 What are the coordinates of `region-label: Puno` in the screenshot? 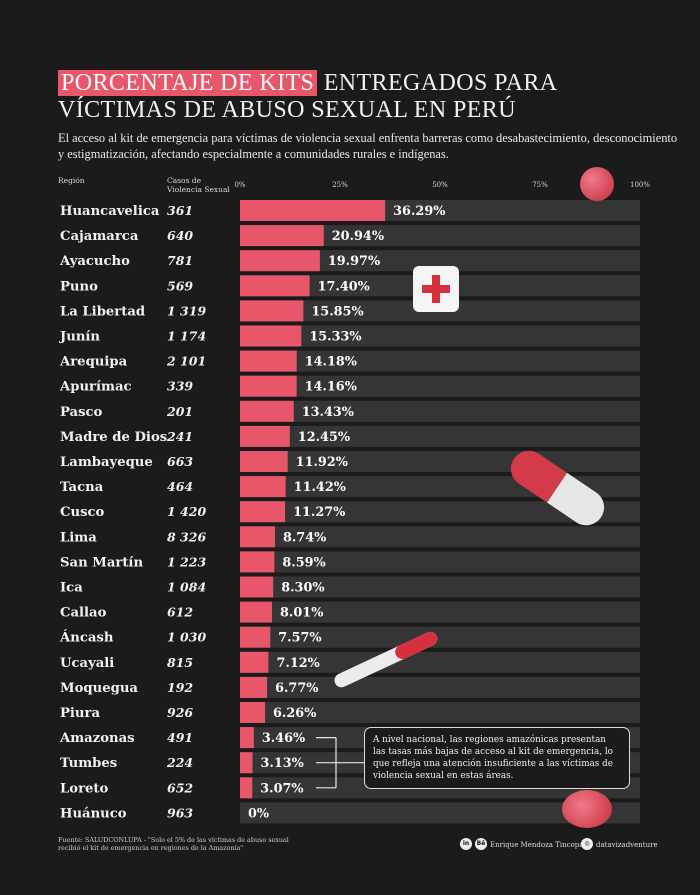 It's located at (79, 286).